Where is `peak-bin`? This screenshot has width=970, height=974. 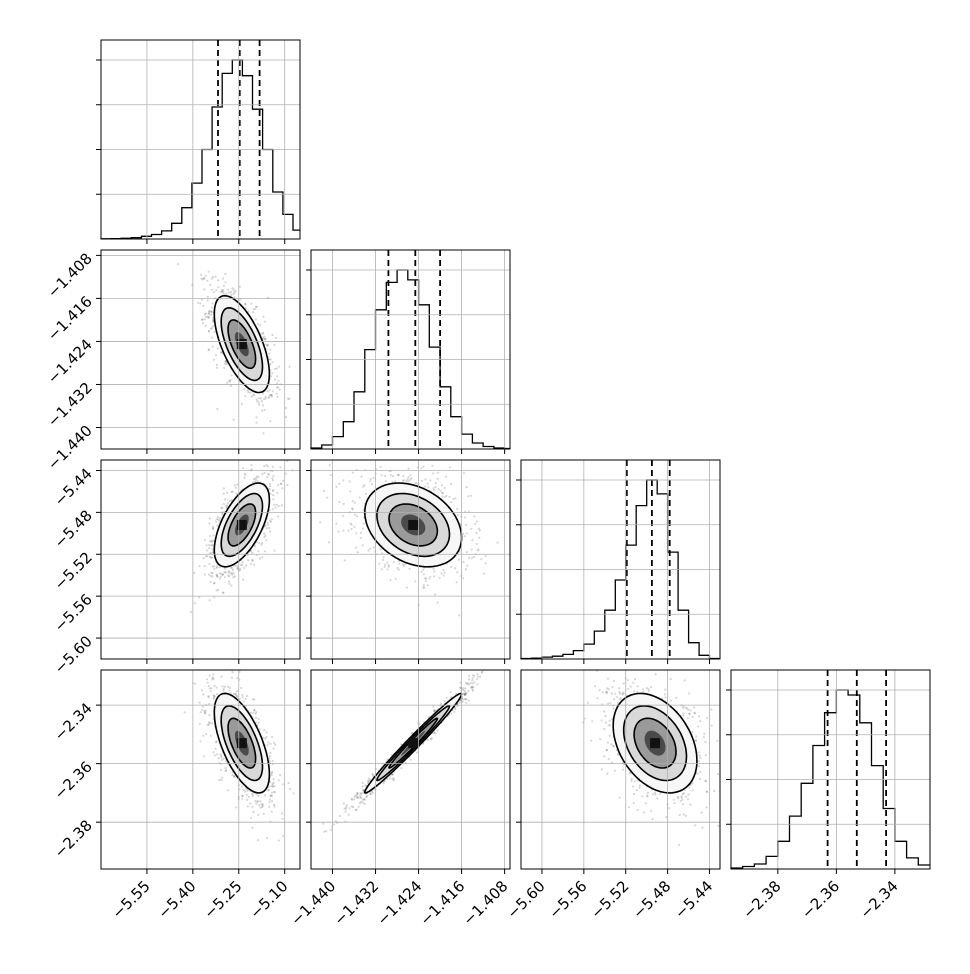
peak-bin is located at coordinates (242, 525).